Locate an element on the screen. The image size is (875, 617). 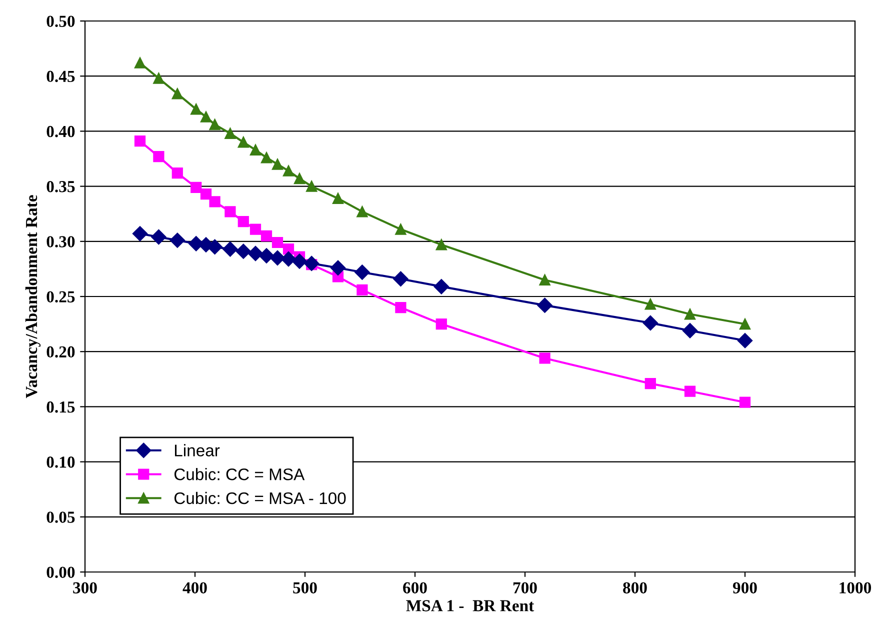
y-tick-label: 0.25 is located at coordinates (60, 297).